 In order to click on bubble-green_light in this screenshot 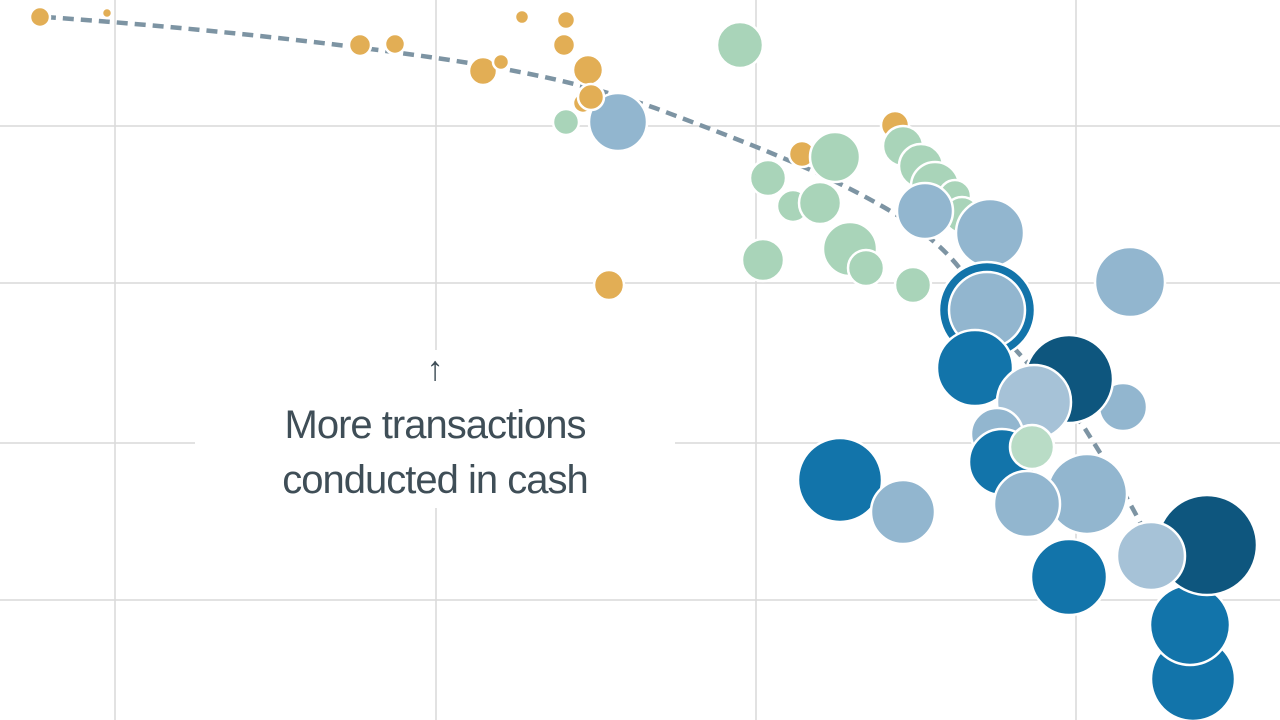, I will do `click(1032, 447)`.